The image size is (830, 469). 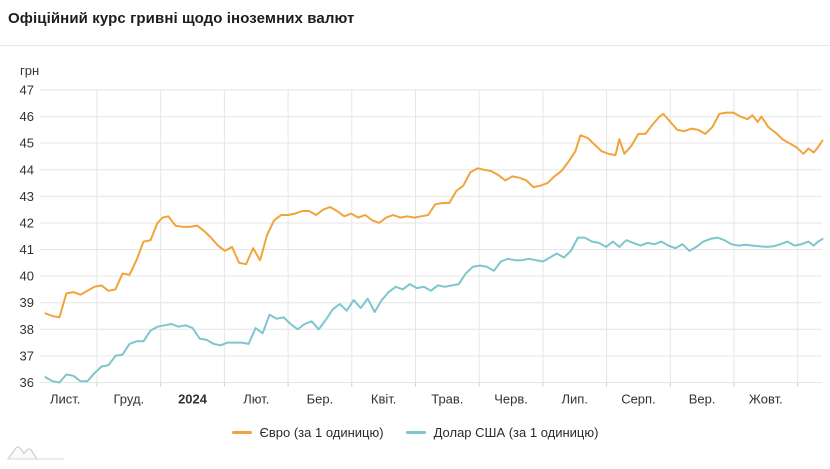 I want to click on x-axis-label: Серп., so click(x=638, y=398).